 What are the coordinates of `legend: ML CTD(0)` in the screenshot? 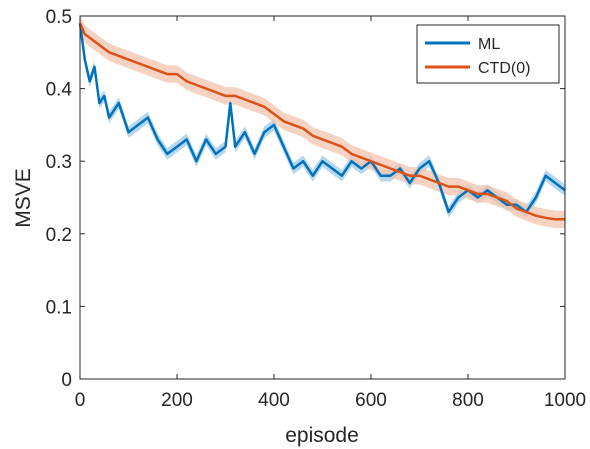 It's located at (488, 54).